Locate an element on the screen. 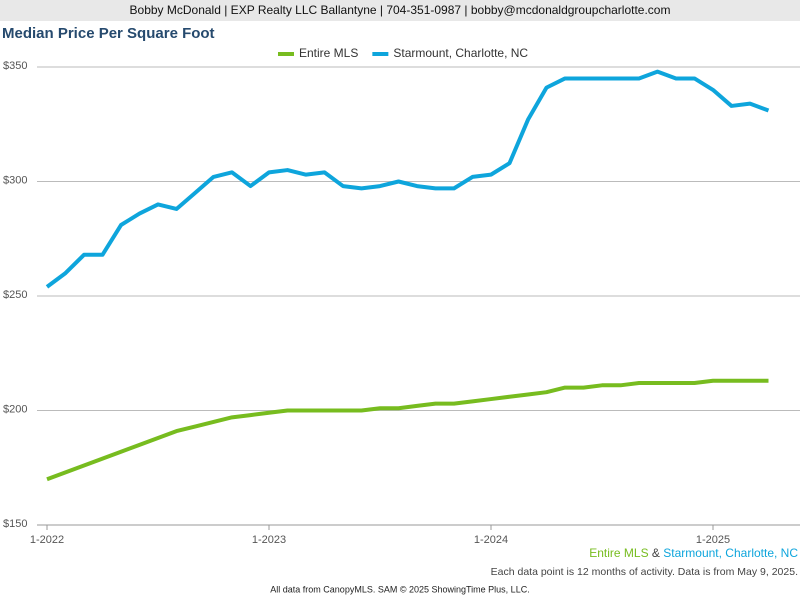 This screenshot has height=600, width=800. bottom-legend-series: Entire MLS is located at coordinates (618, 553).